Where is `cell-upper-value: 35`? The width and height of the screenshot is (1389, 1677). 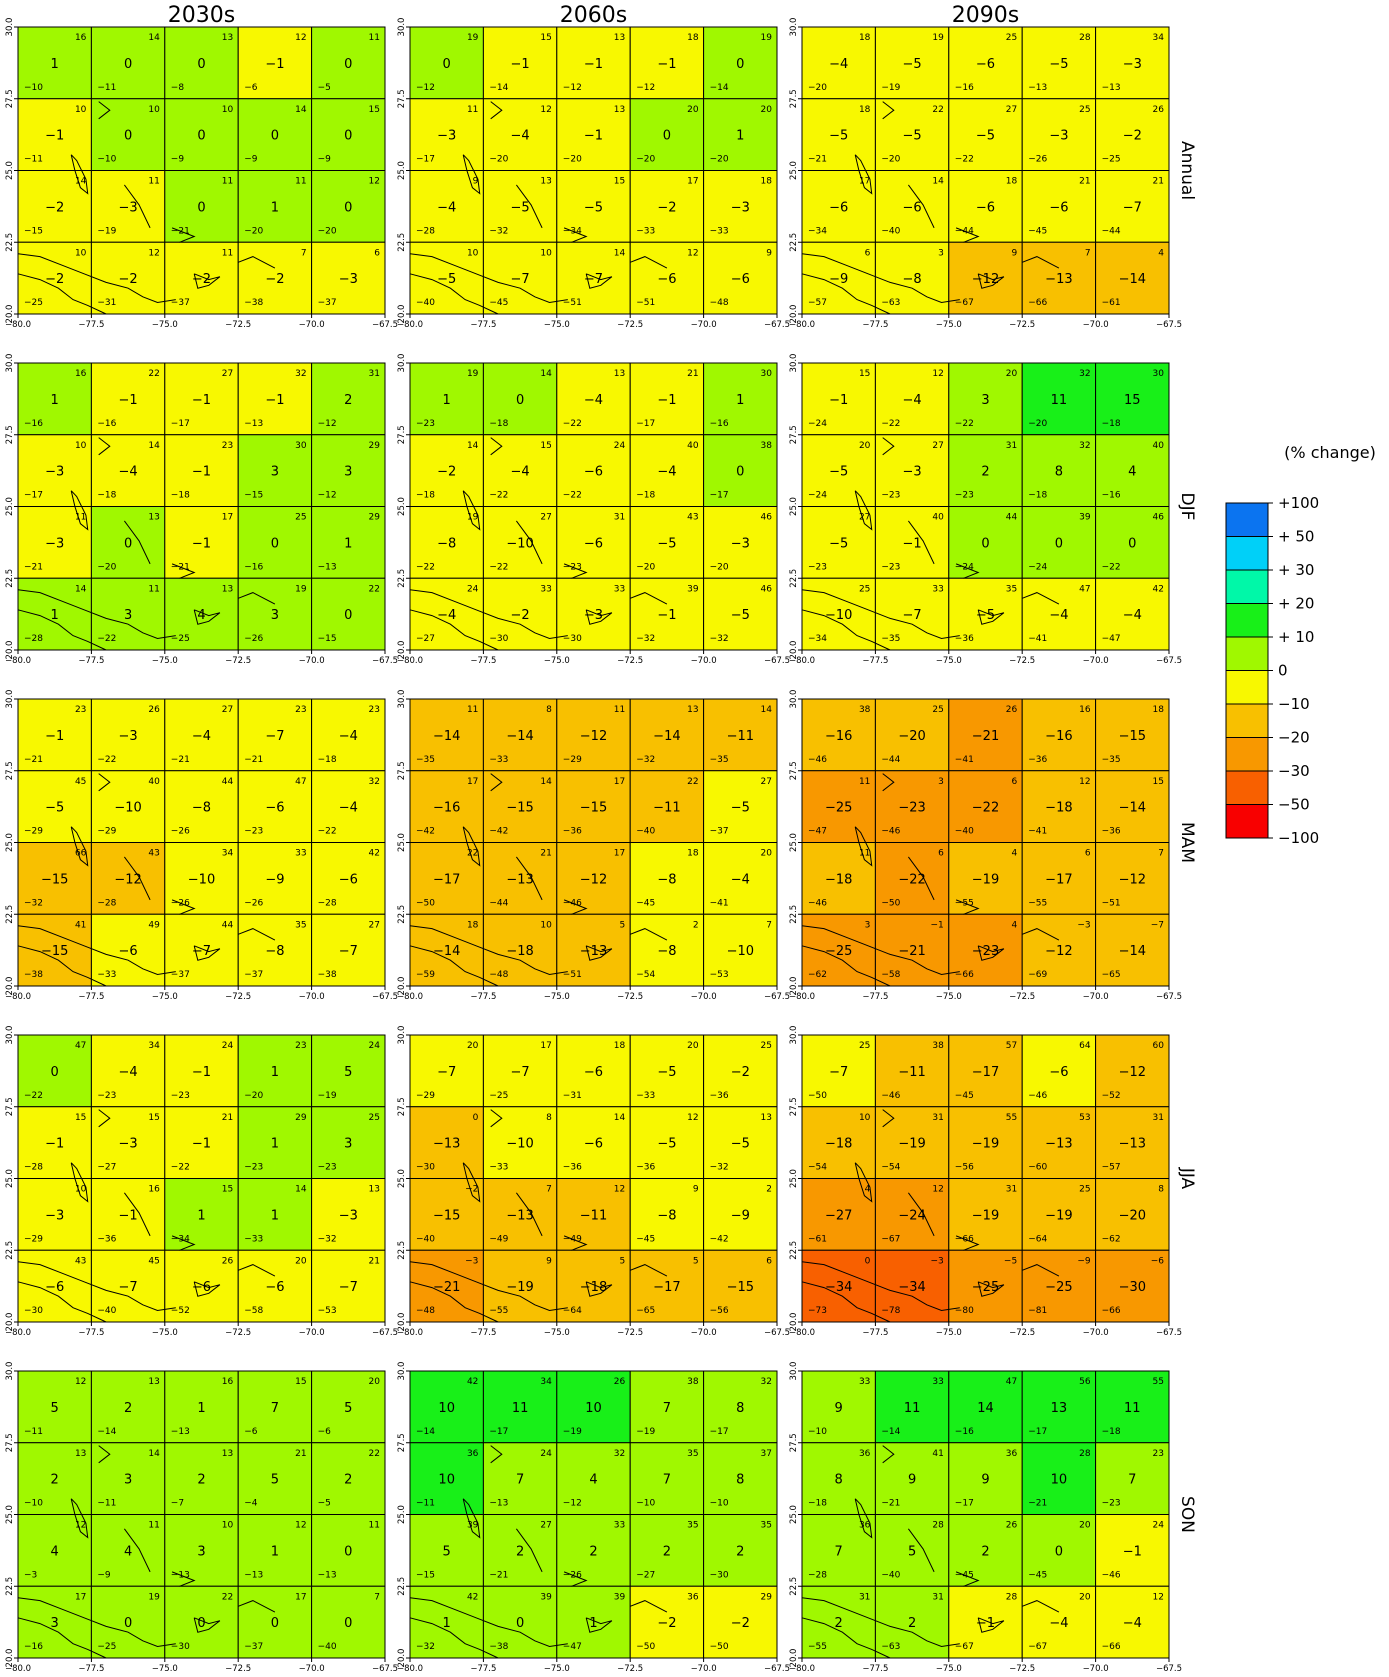 cell-upper-value: 35 is located at coordinates (692, 1526).